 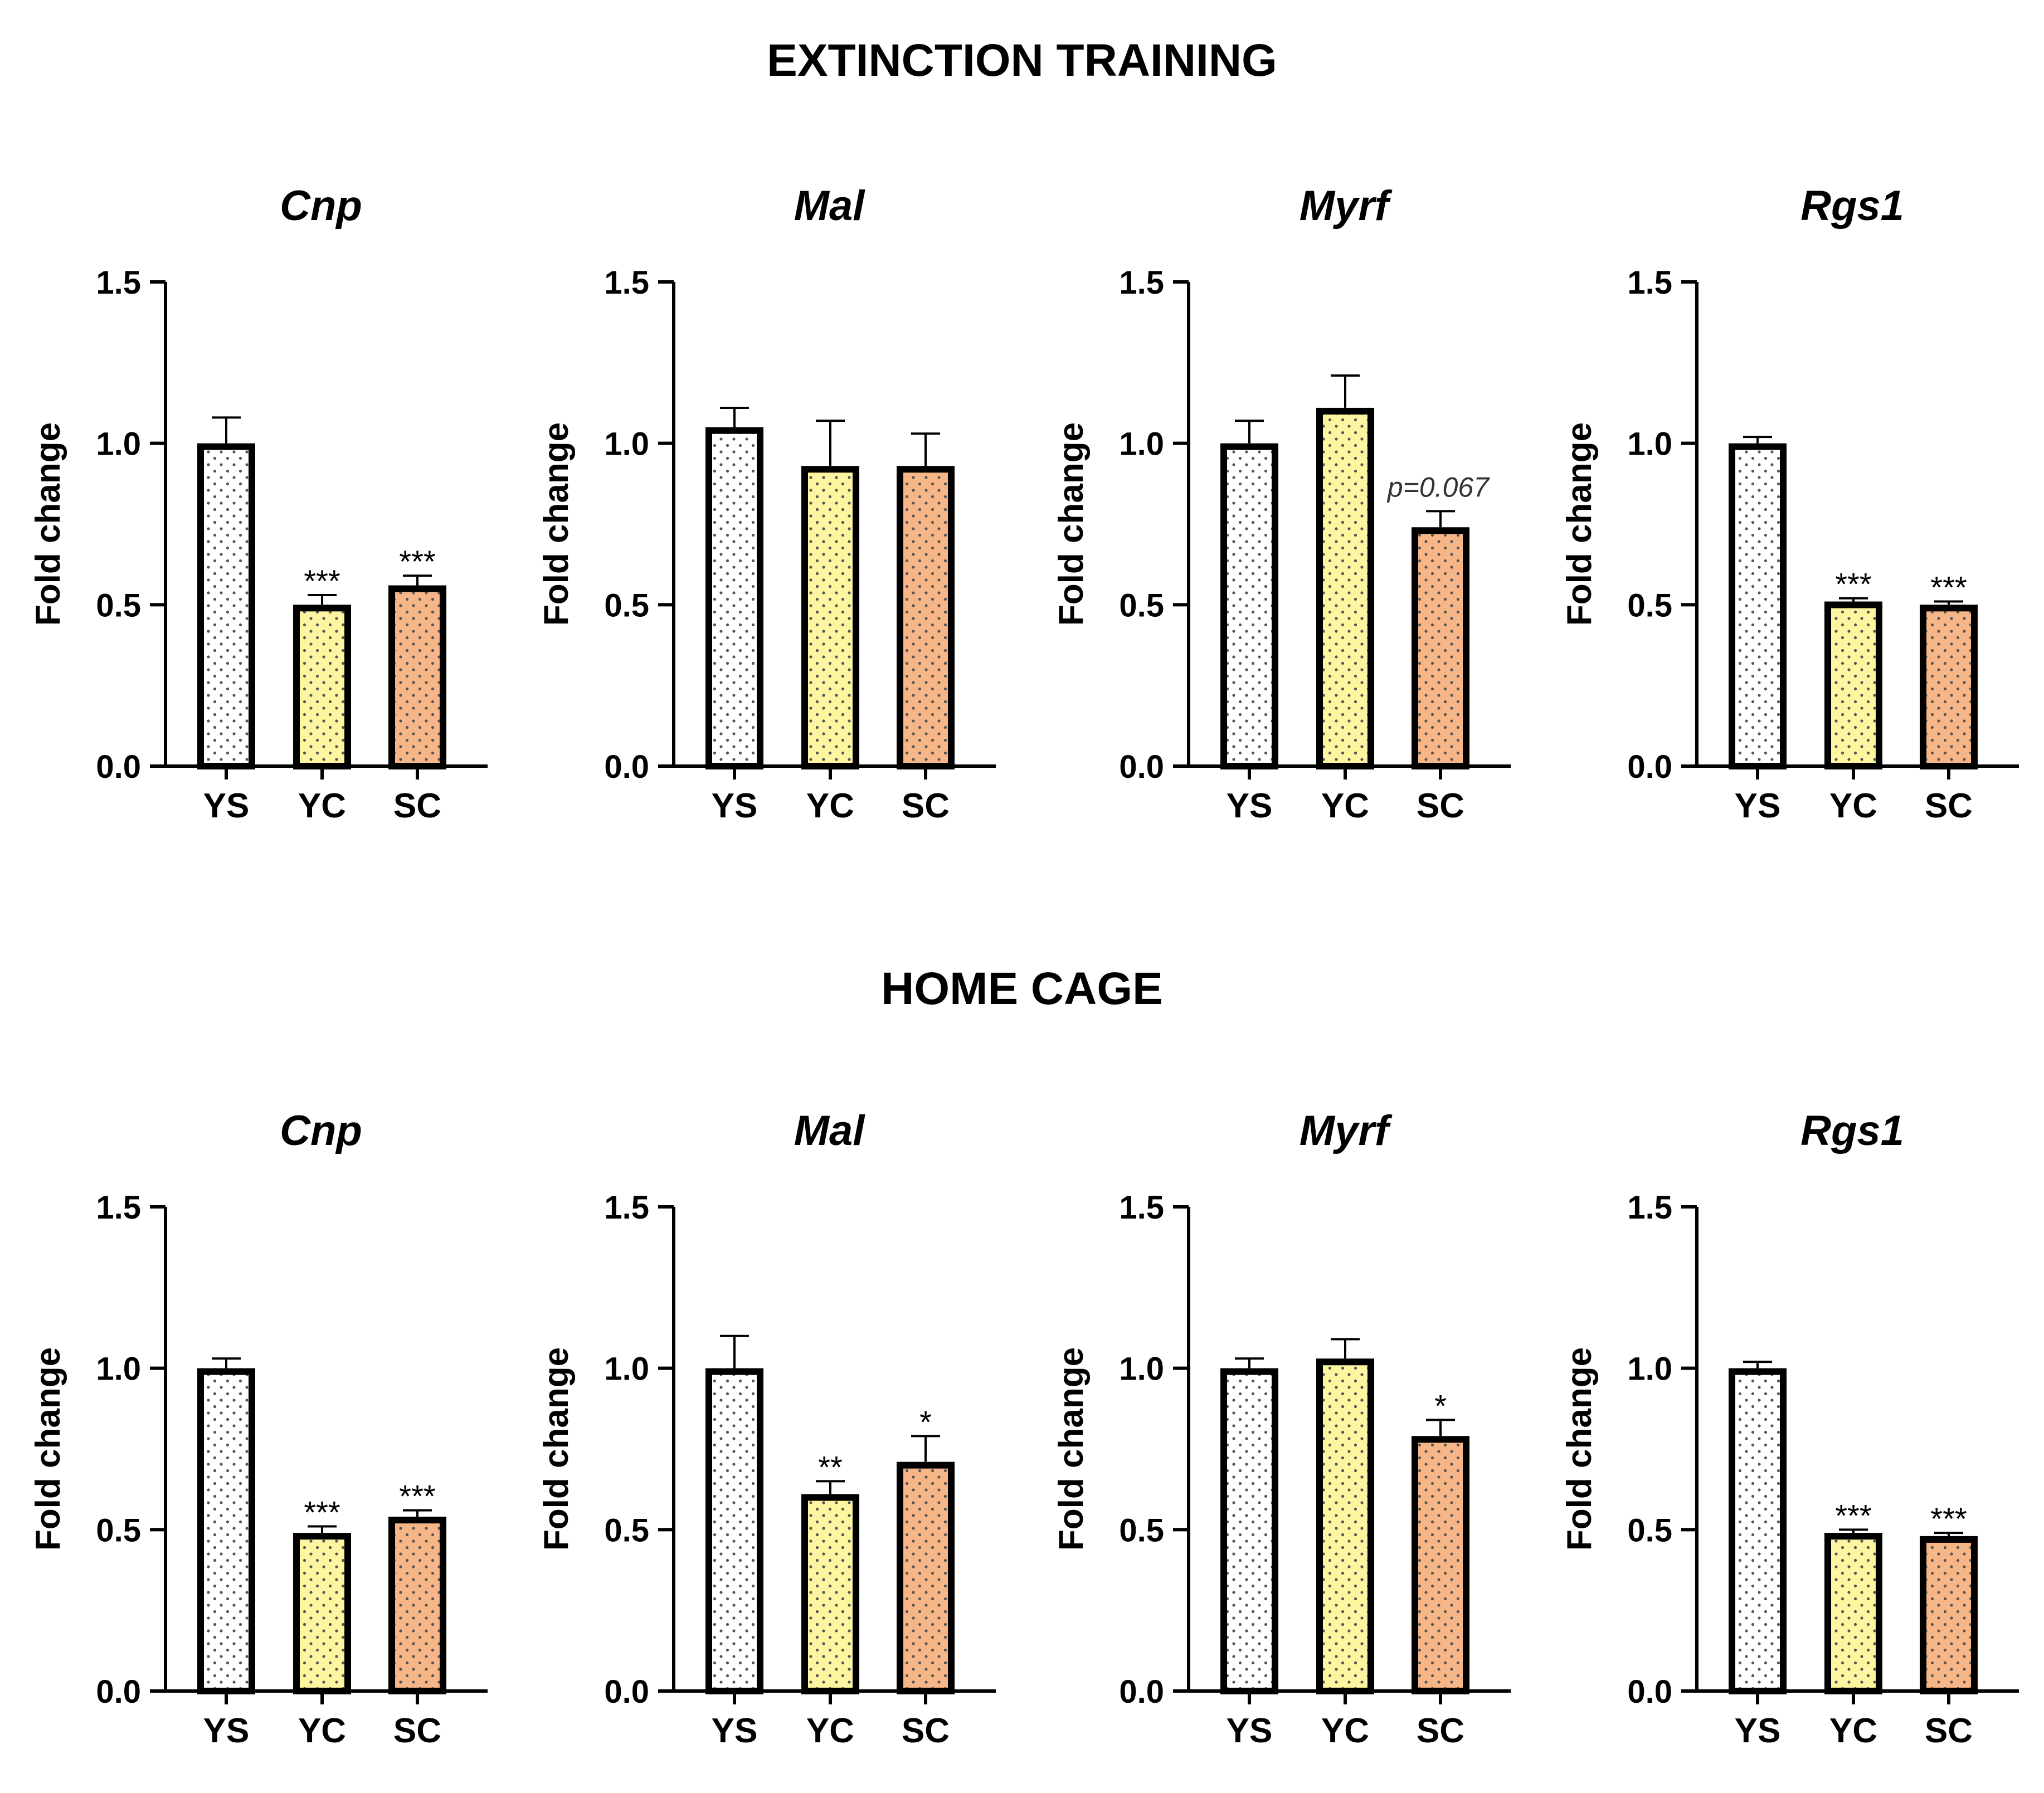 What do you see at coordinates (1438, 487) in the screenshot?
I see `p-value-annotation: p=0.067` at bounding box center [1438, 487].